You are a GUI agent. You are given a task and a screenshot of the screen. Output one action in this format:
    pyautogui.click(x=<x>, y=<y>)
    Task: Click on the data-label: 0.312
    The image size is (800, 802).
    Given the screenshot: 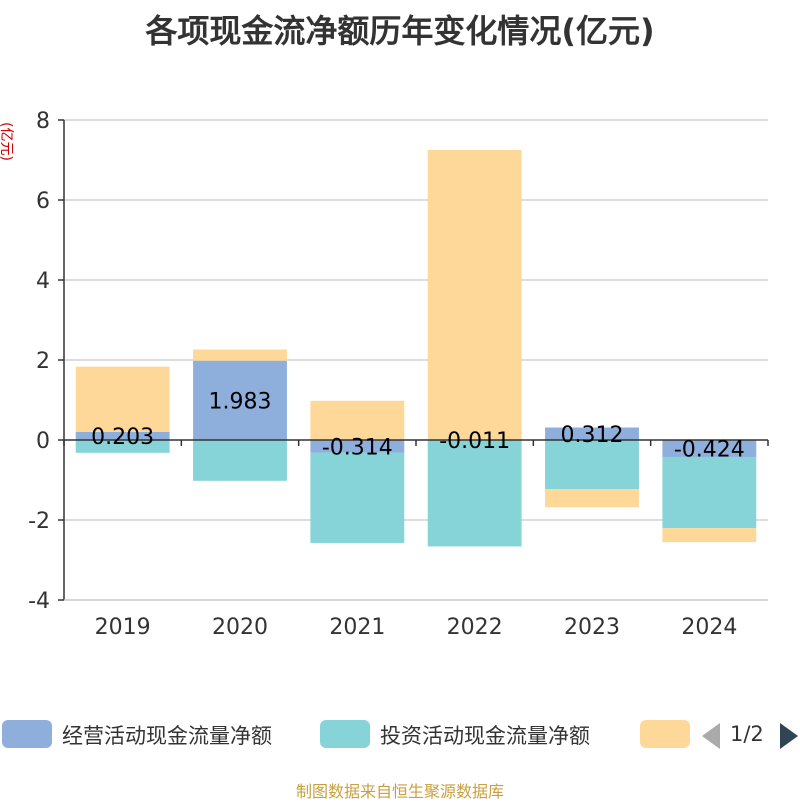 What is the action you would take?
    pyautogui.click(x=592, y=435)
    